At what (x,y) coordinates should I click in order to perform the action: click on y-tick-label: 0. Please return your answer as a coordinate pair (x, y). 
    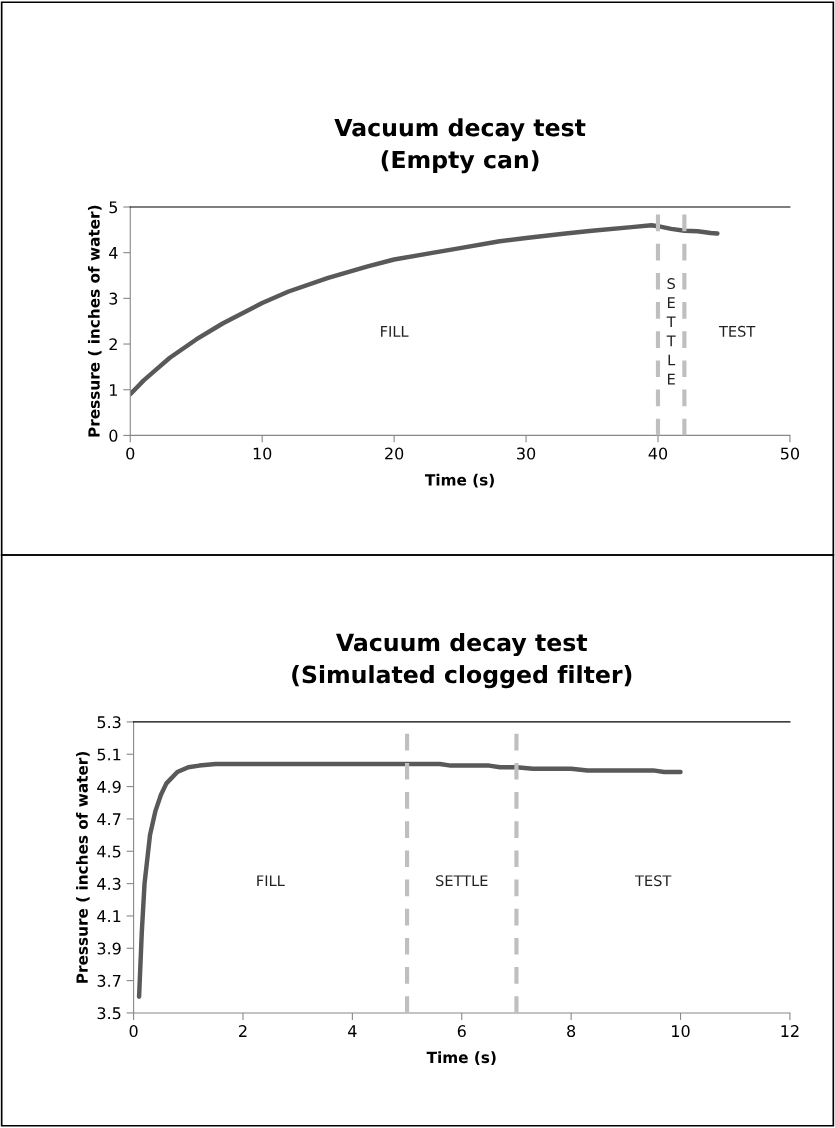
    Looking at the image, I should click on (113, 435).